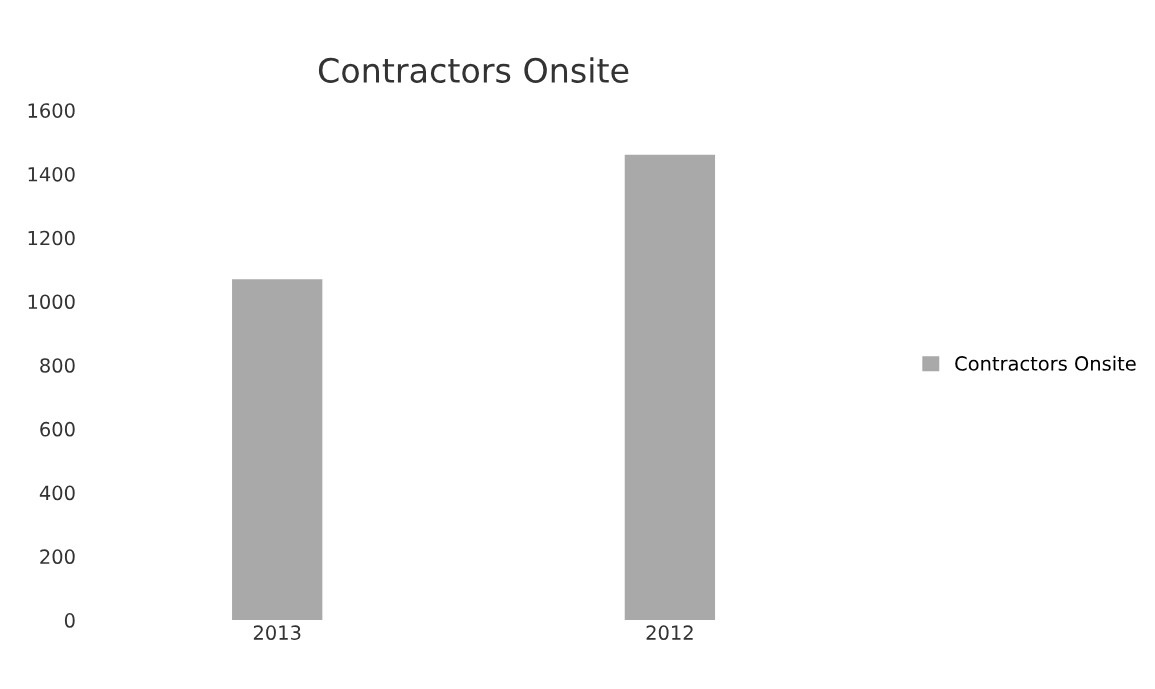 Image resolution: width=1155 pixels, height=689 pixels. I want to click on y-tick-label: 200, so click(57, 557).